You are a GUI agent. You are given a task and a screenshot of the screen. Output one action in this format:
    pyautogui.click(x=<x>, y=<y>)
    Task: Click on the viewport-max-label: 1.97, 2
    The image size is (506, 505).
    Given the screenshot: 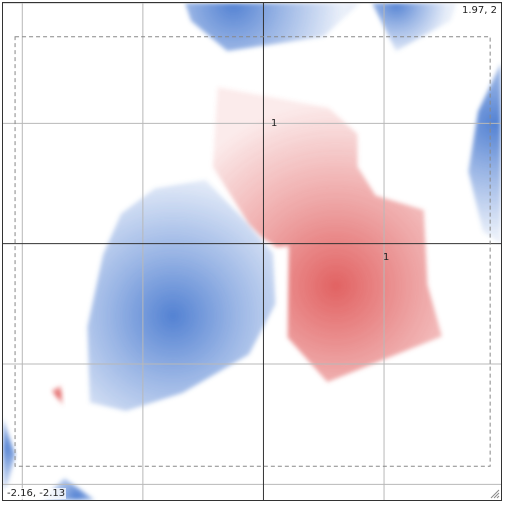 What is the action you would take?
    pyautogui.click(x=479, y=10)
    